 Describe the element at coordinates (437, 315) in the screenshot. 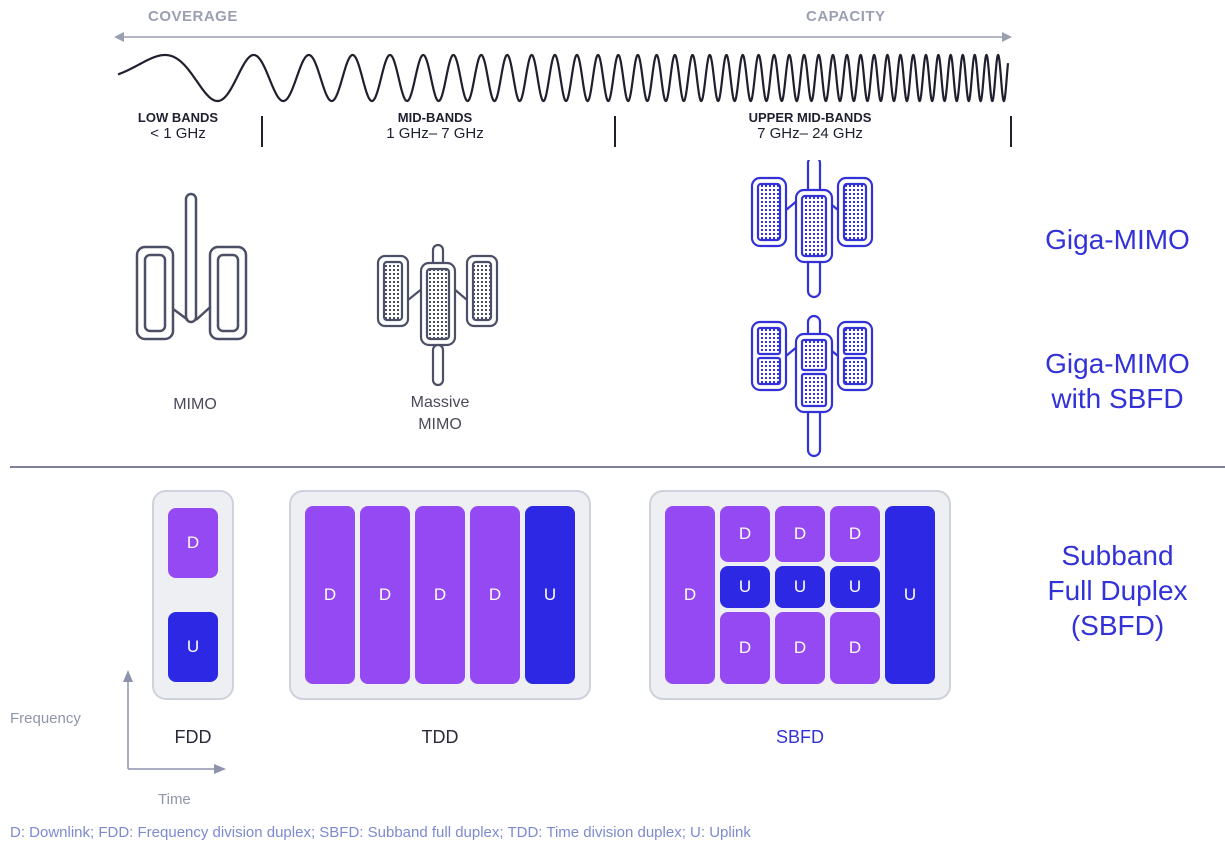

I see `massive-mimo-antenna-icon` at that location.